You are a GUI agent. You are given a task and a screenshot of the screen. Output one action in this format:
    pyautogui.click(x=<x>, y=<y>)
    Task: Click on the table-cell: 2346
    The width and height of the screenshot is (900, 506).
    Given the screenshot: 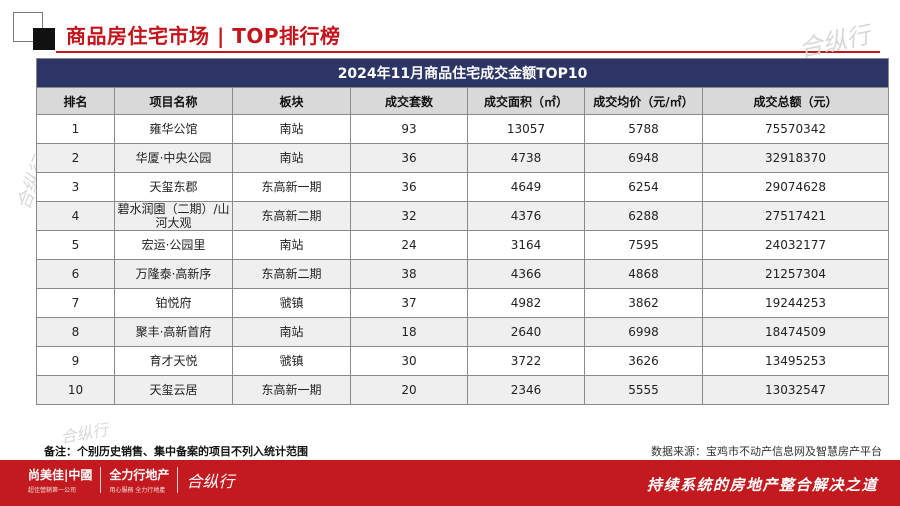 What is the action you would take?
    pyautogui.click(x=526, y=390)
    